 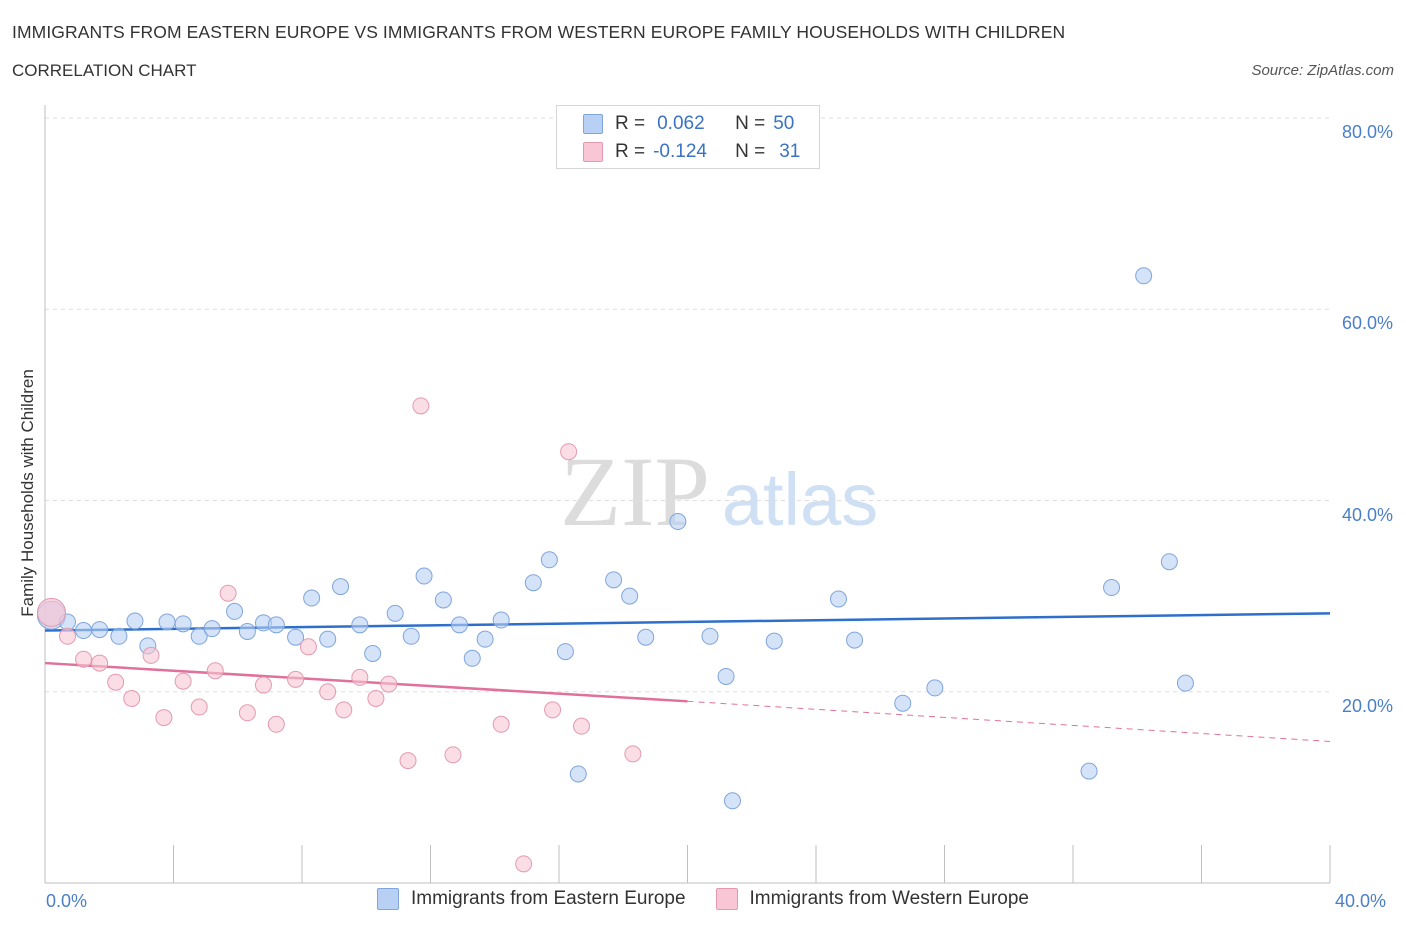 I want to click on legend-western-swatch, so click(x=726, y=899).